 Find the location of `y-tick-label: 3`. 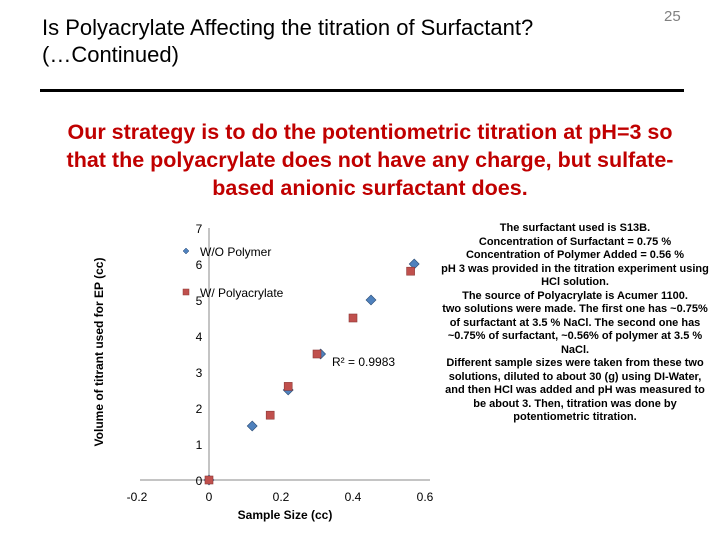

y-tick-label: 3 is located at coordinates (199, 373).